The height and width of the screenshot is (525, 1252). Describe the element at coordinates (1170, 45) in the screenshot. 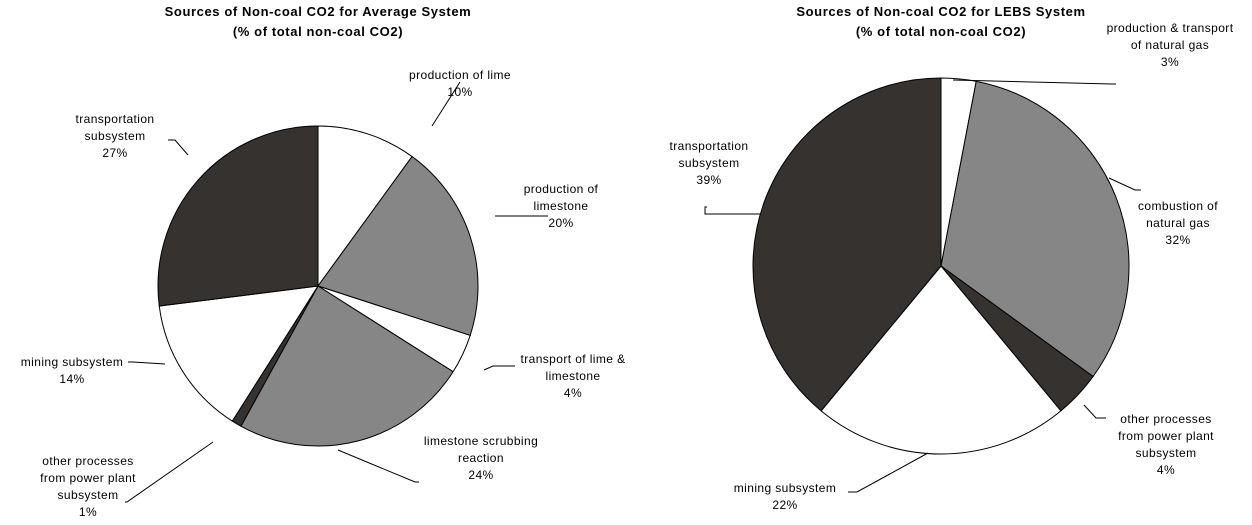

I see `slice-label: production & transport of natural gas 3%` at that location.